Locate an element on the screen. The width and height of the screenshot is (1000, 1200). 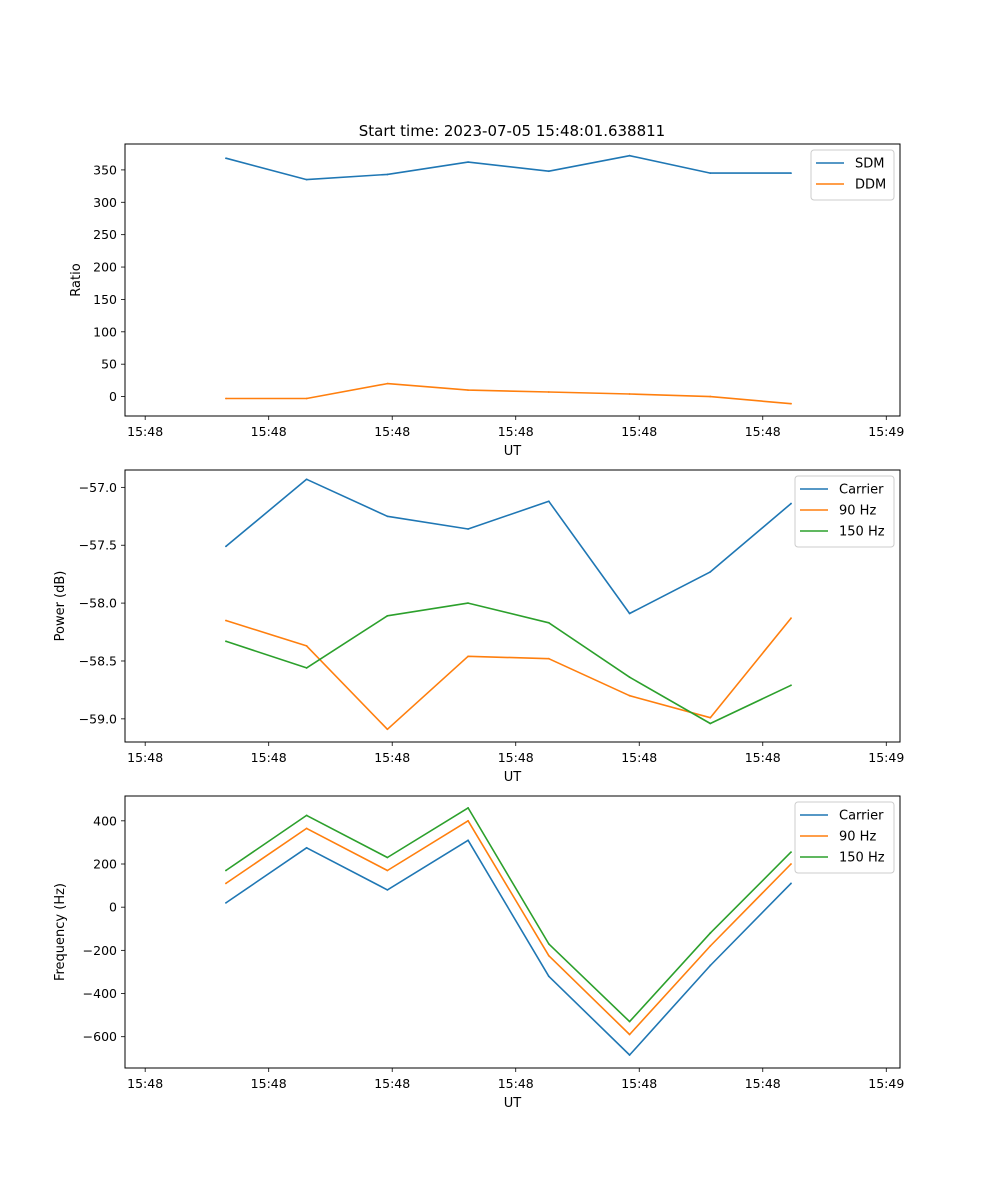
chart-title: Start time: 2023-07-05 15:48:01.638811 is located at coordinates (512, 131).